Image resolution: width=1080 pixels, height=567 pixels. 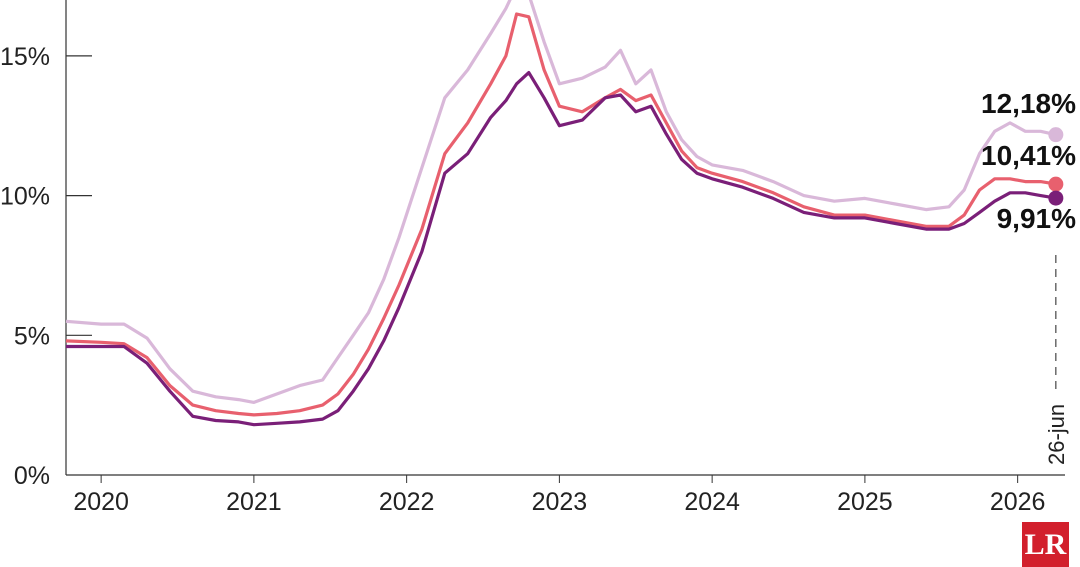 What do you see at coordinates (1028, 155) in the screenshot?
I see `series-end-label: 10,41%` at bounding box center [1028, 155].